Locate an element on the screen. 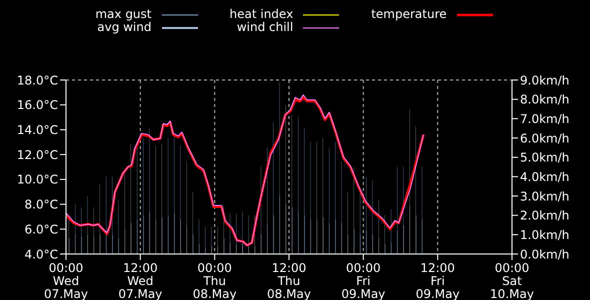 Image resolution: width=590 pixels, height=300 pixels. legend-label: avg wind is located at coordinates (124, 27).